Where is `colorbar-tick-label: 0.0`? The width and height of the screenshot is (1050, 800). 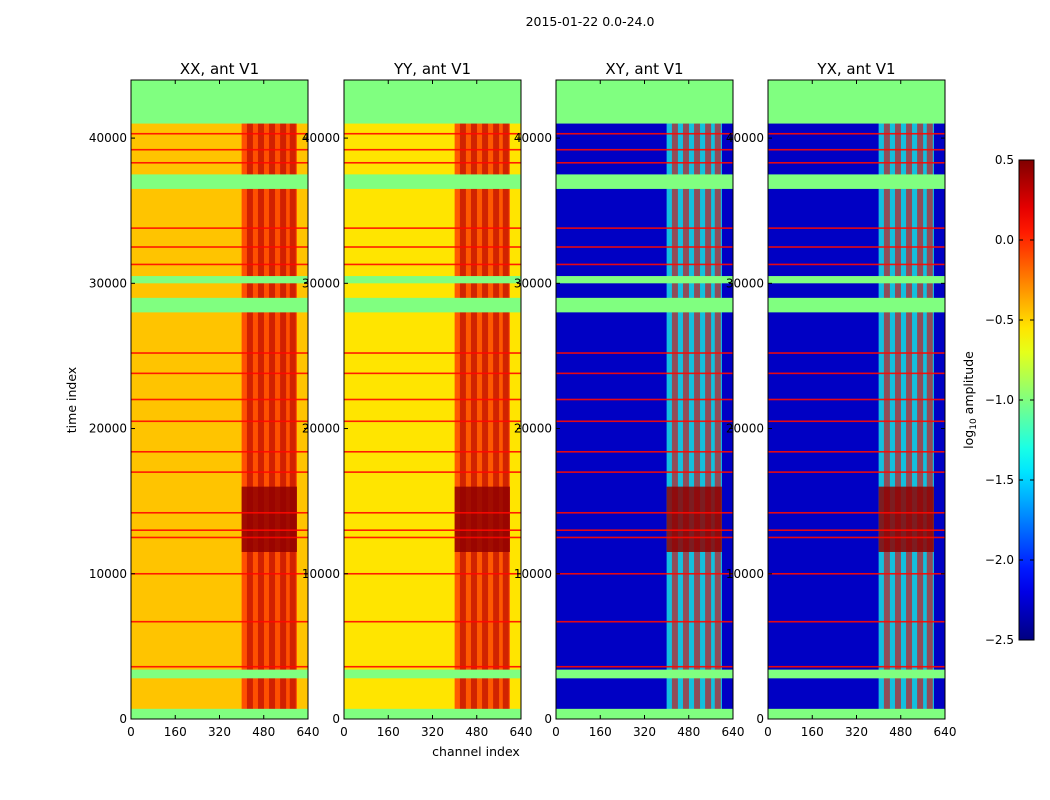
colorbar-tick-label: 0.0 is located at coordinates (1004, 240).